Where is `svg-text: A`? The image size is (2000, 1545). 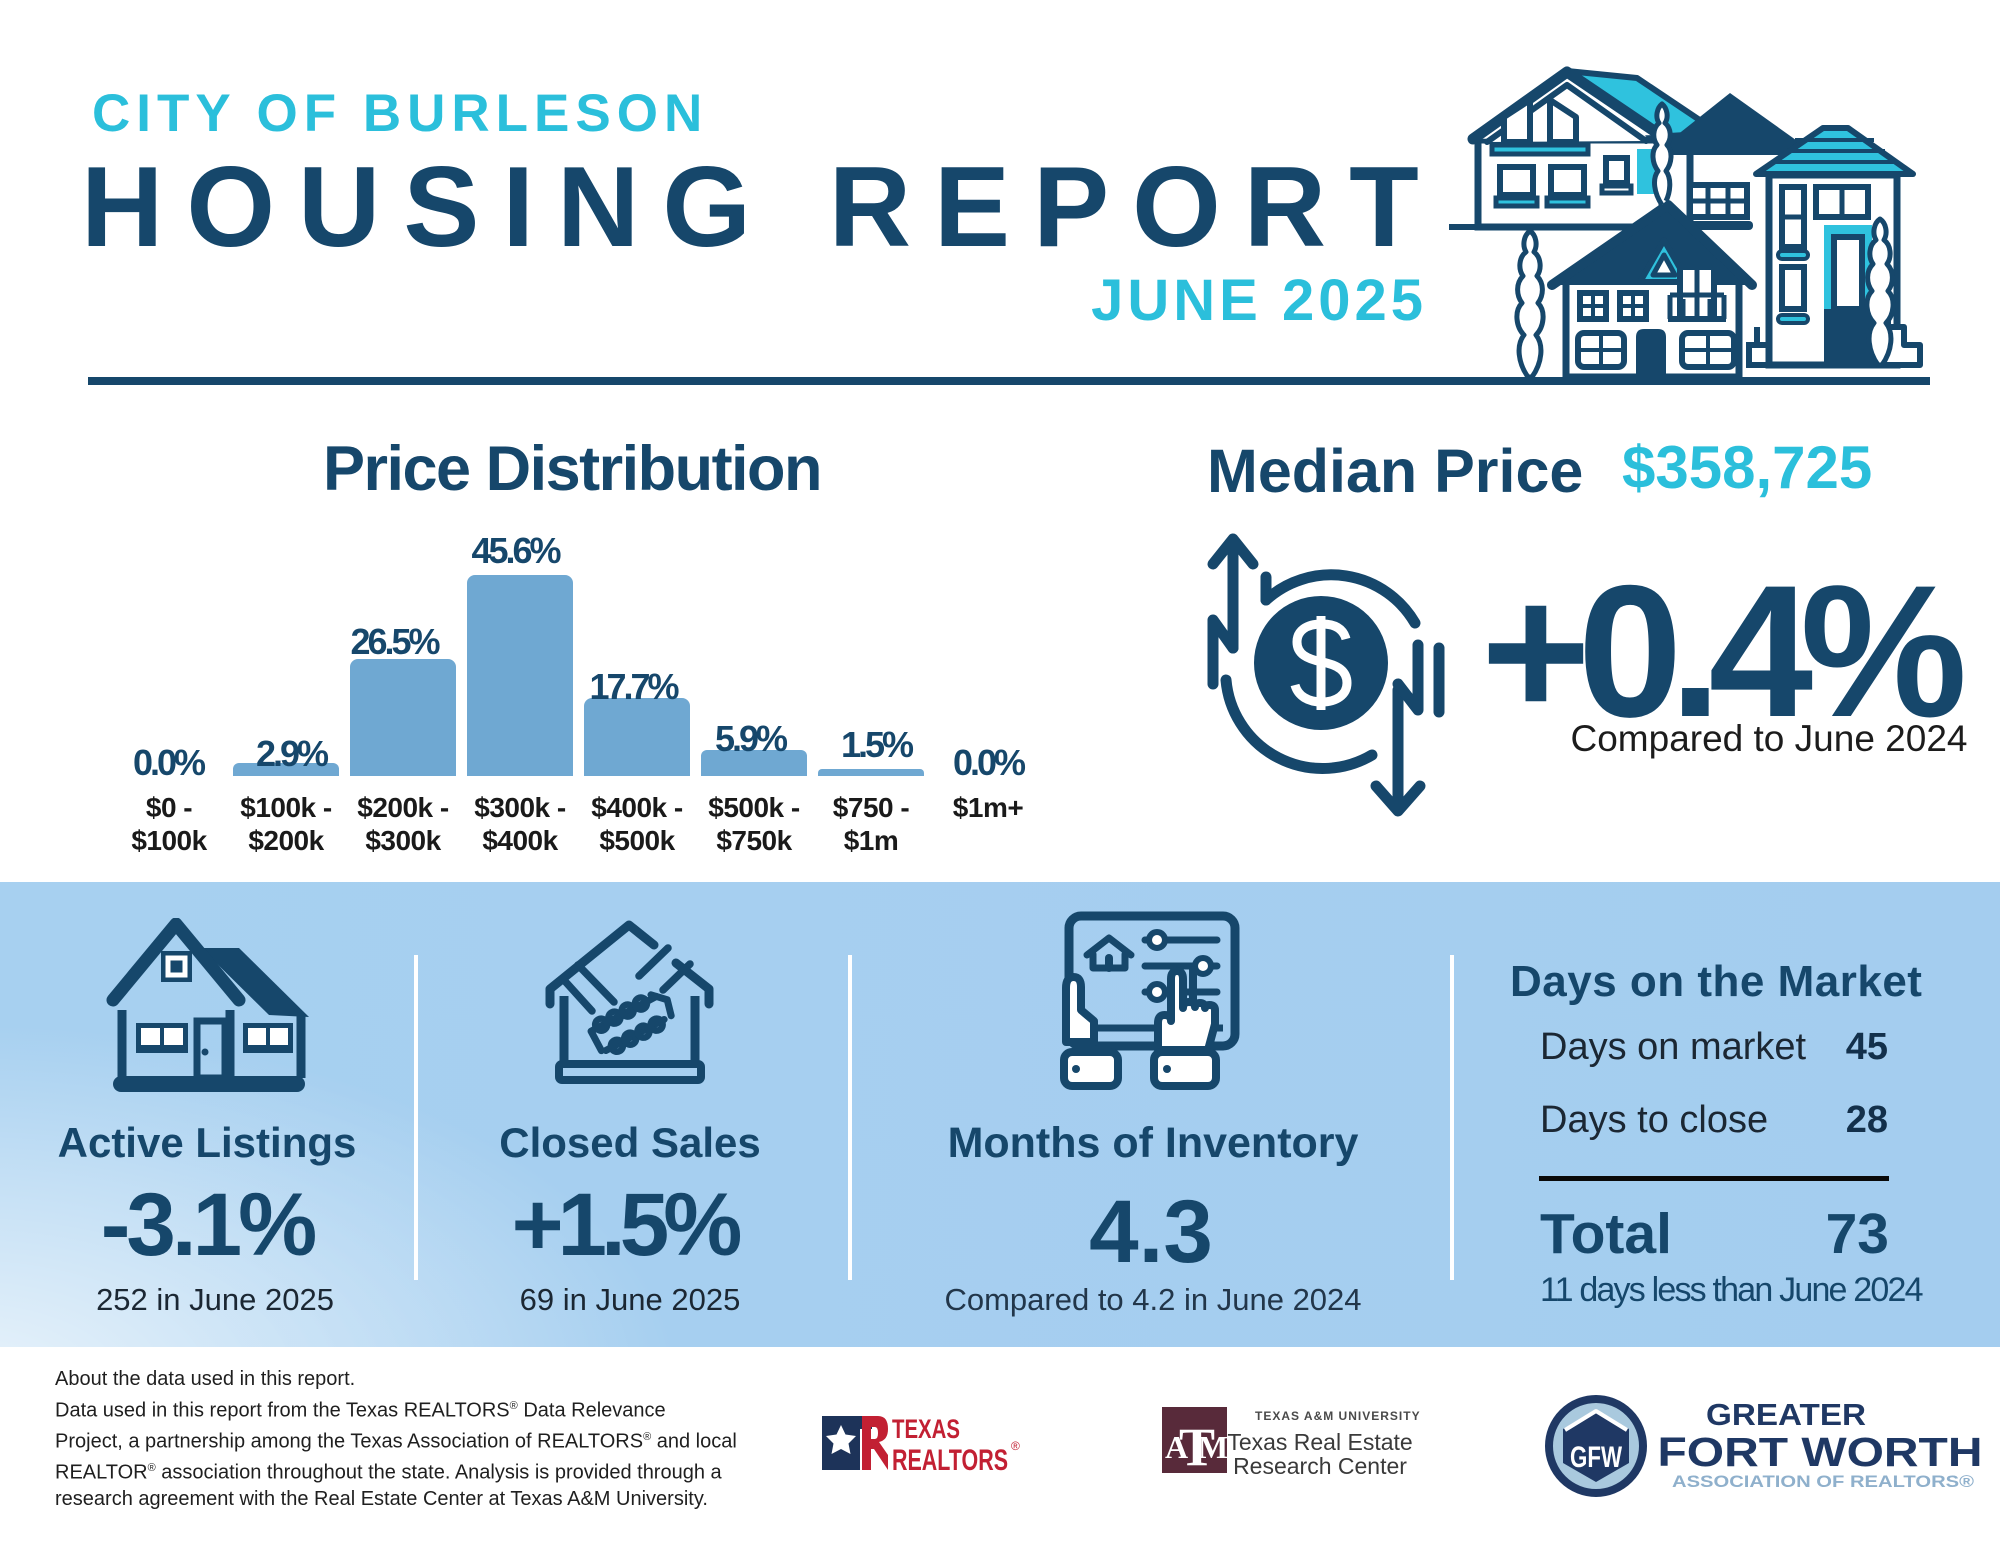 svg-text: A is located at coordinates (1176, 1447).